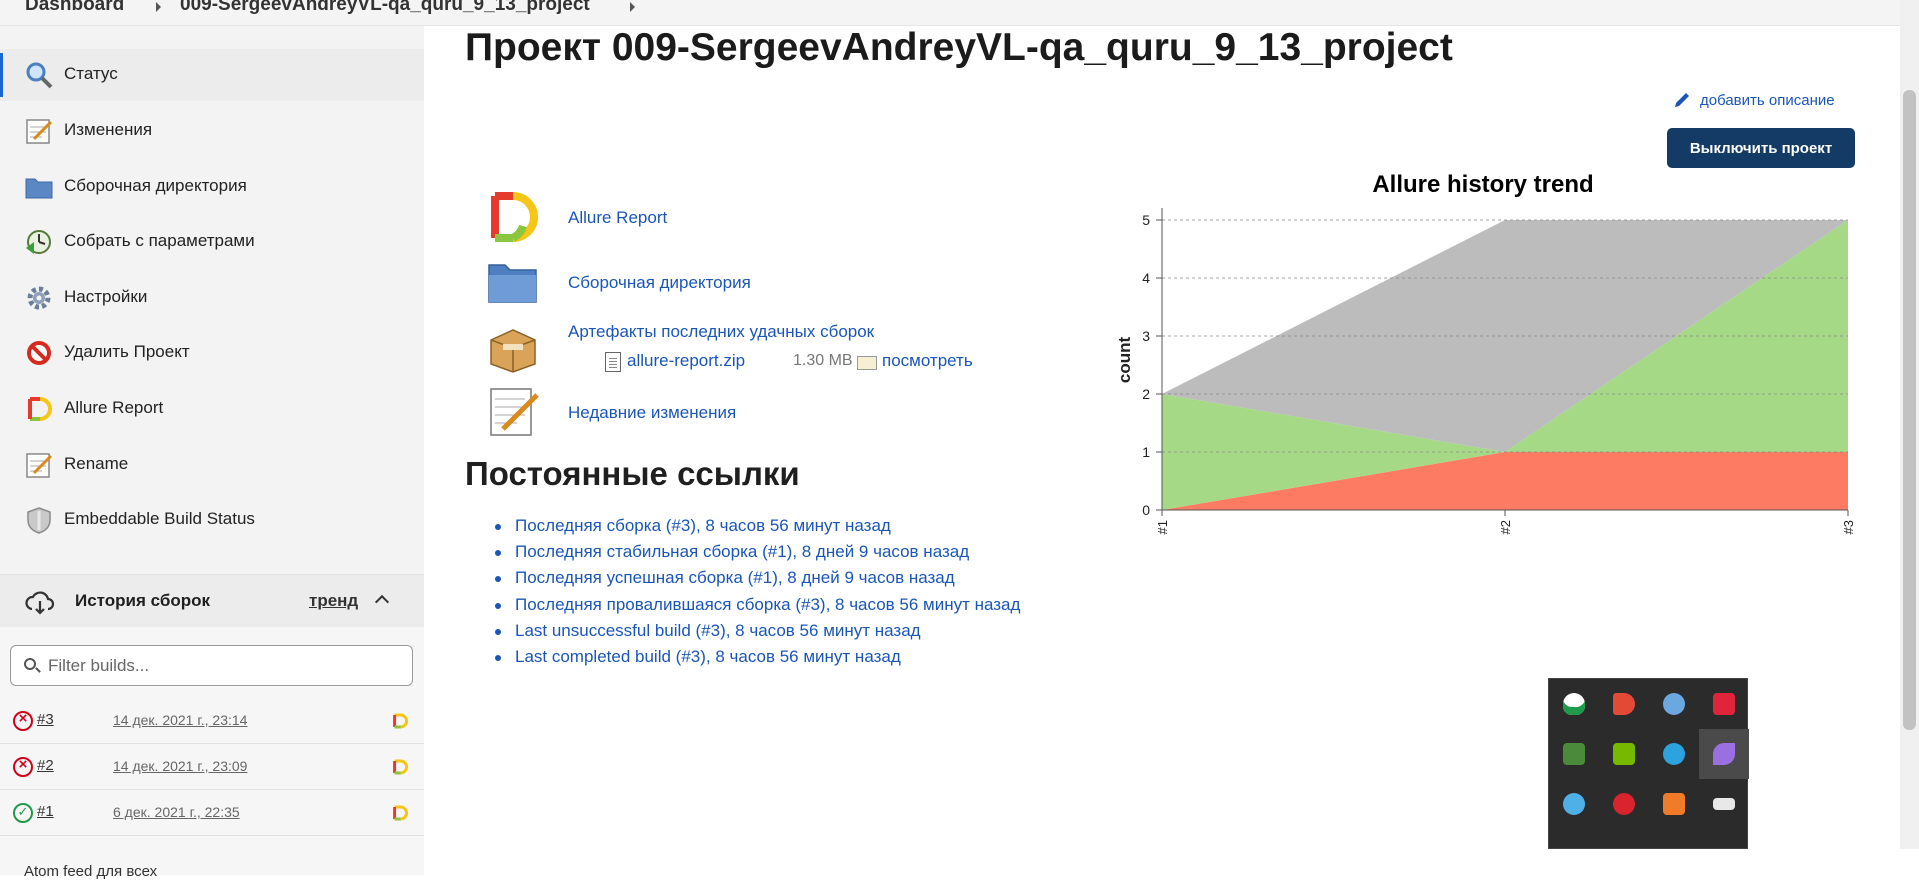  What do you see at coordinates (1505, 365) in the screenshot?
I see `area-series-passed` at bounding box center [1505, 365].